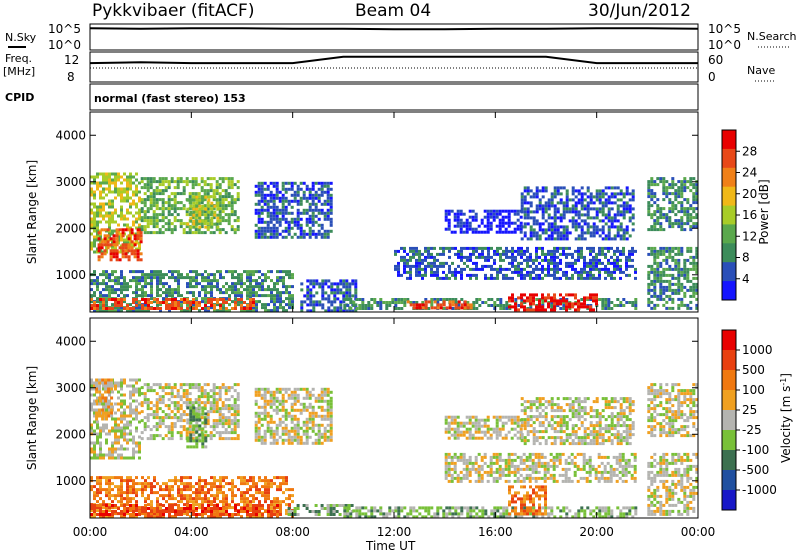 Image resolution: width=800 pixels, height=554 pixels. Describe the element at coordinates (70, 275) in the screenshot. I see `power-y-tick-label: 1000` at that location.